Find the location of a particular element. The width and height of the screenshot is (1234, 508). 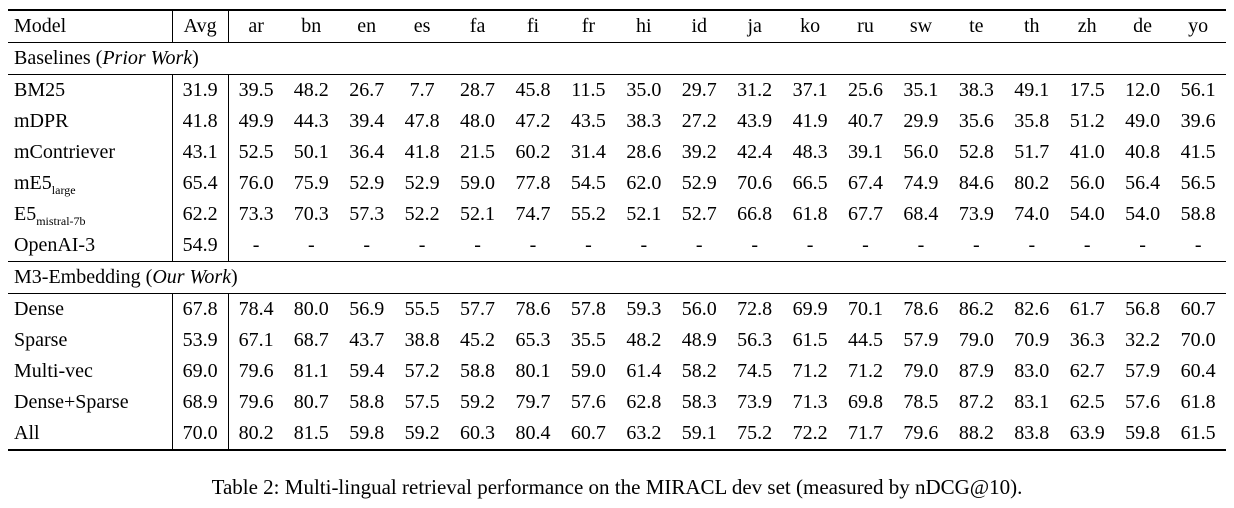

score-value: 48.2 is located at coordinates (644, 340).